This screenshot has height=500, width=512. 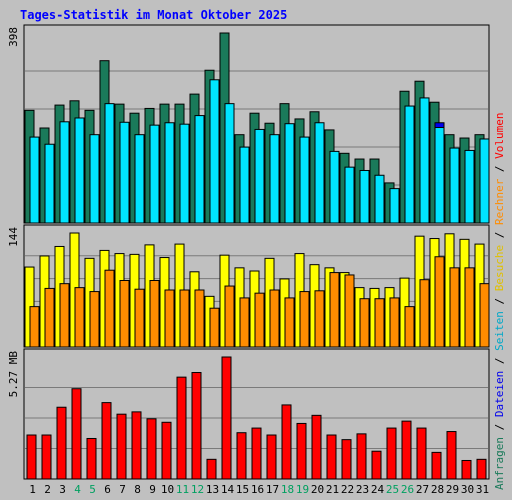 What do you see at coordinates (197, 489) in the screenshot?
I see `x-tick-label-12: 12` at bounding box center [197, 489].